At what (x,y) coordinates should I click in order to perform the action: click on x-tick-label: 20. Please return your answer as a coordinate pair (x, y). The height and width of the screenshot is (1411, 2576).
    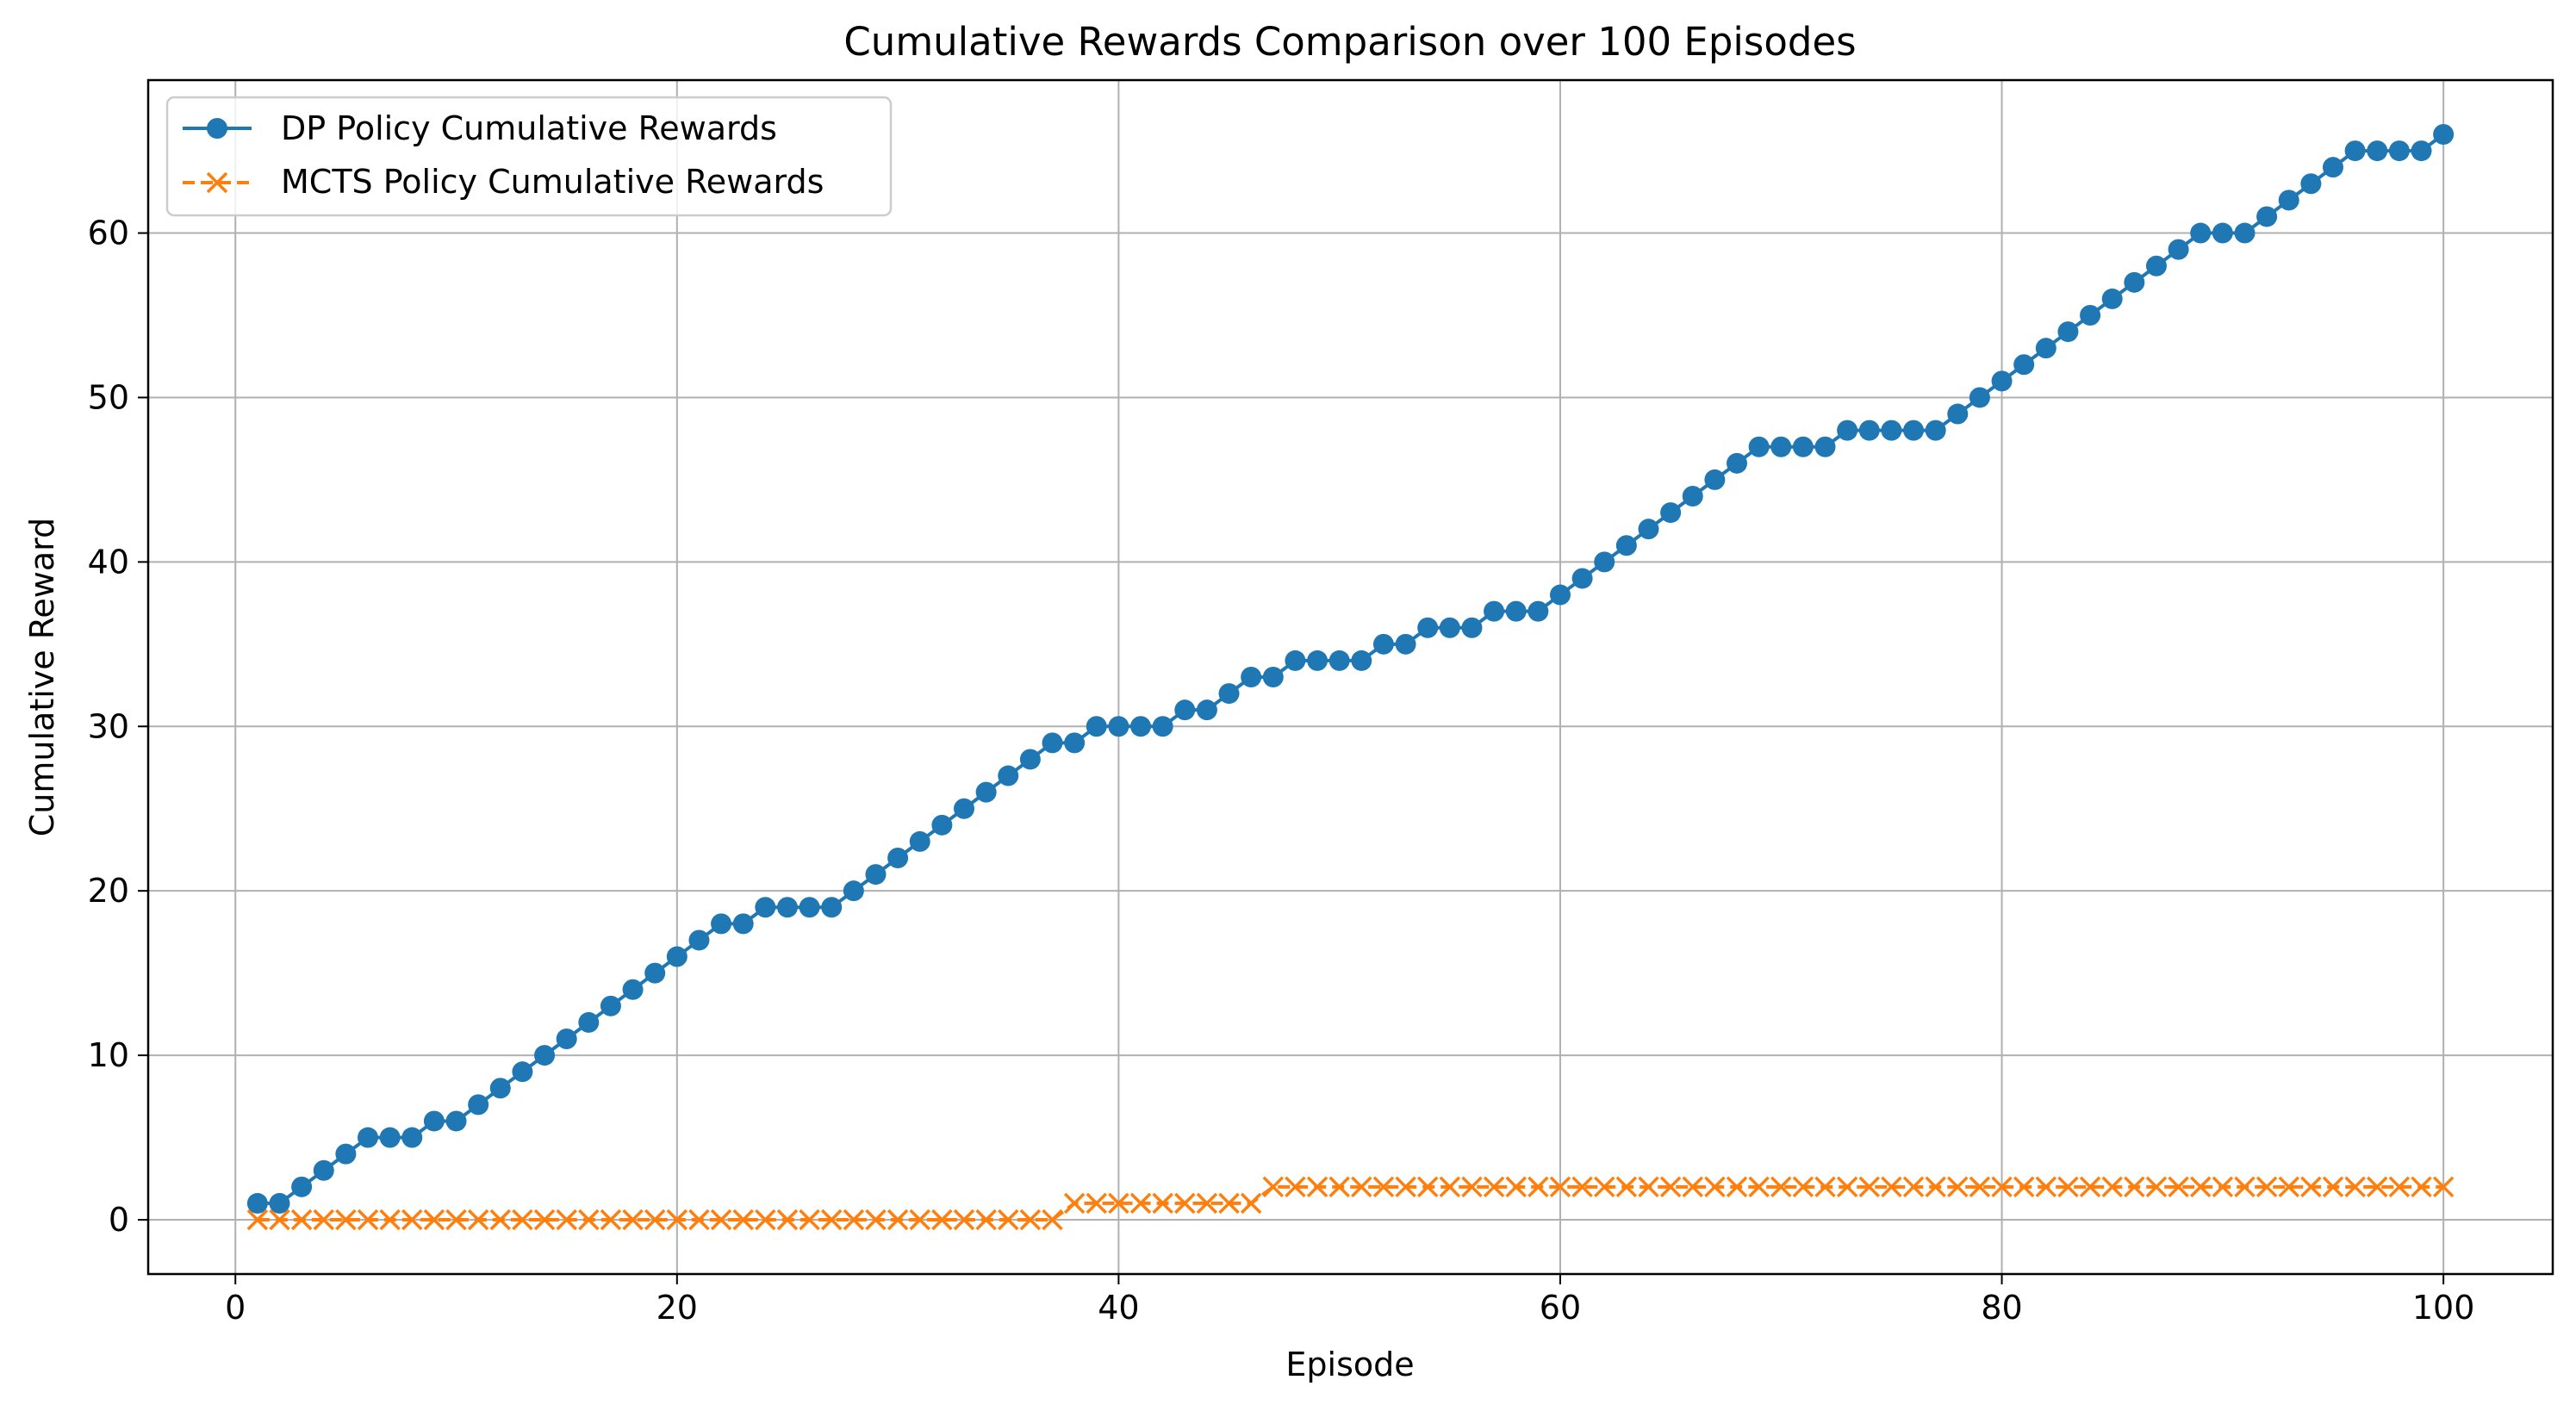
    Looking at the image, I should click on (677, 1308).